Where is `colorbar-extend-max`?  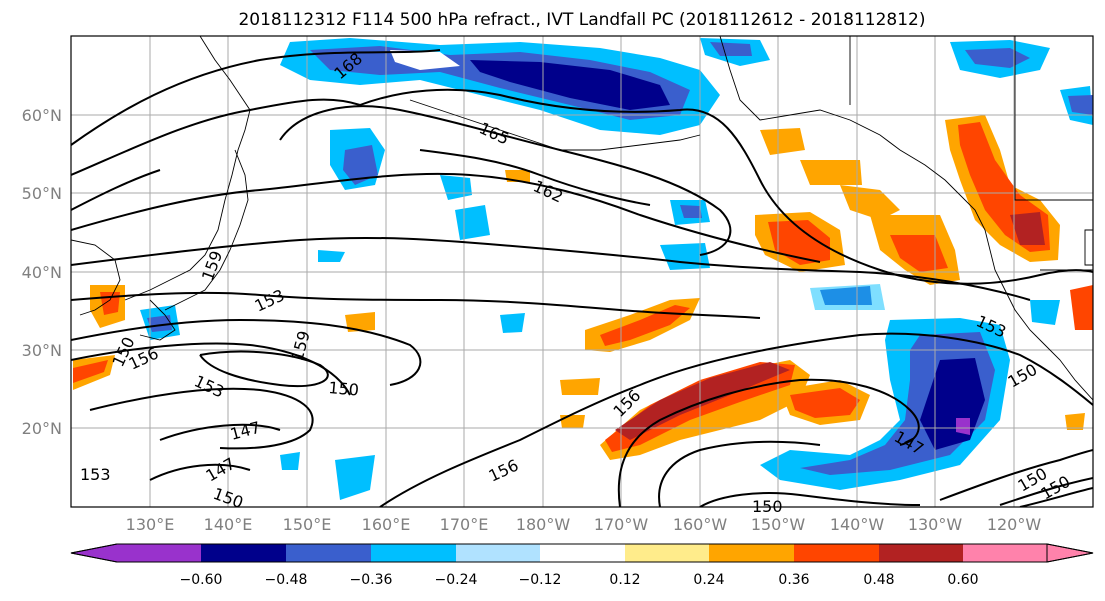 colorbar-extend-max is located at coordinates (1070, 553).